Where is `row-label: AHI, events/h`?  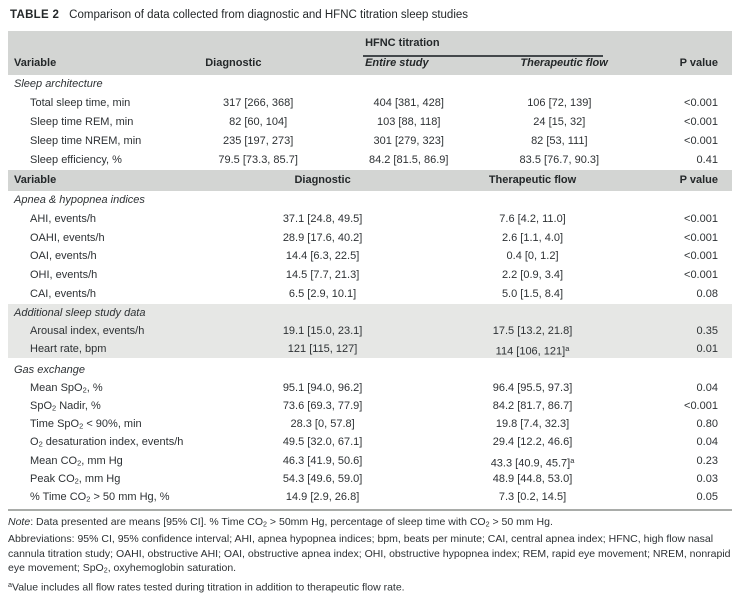
row-label: AHI, events/h is located at coordinates (63, 218).